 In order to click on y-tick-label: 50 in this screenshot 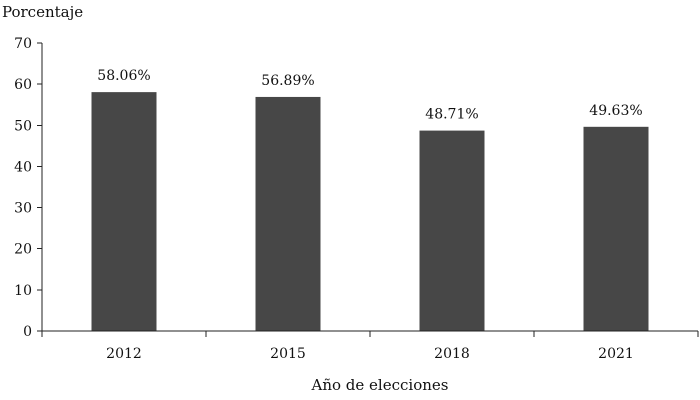, I will do `click(23, 126)`.